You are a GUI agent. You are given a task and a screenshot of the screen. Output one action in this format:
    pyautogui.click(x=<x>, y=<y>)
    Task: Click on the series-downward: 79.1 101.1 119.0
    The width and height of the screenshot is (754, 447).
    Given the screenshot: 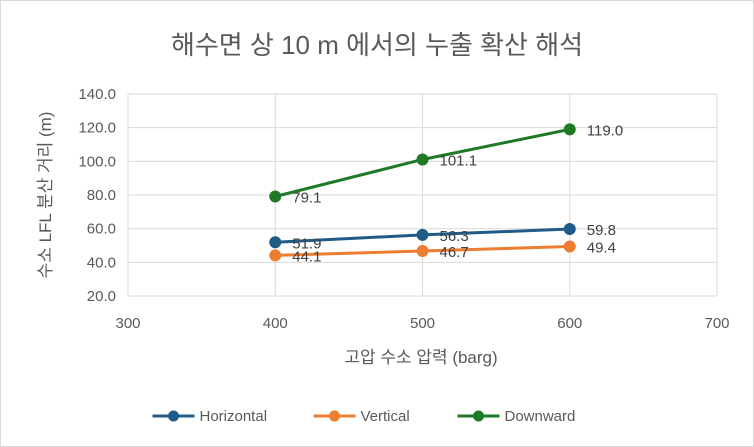 What is the action you would take?
    pyautogui.click(x=446, y=164)
    